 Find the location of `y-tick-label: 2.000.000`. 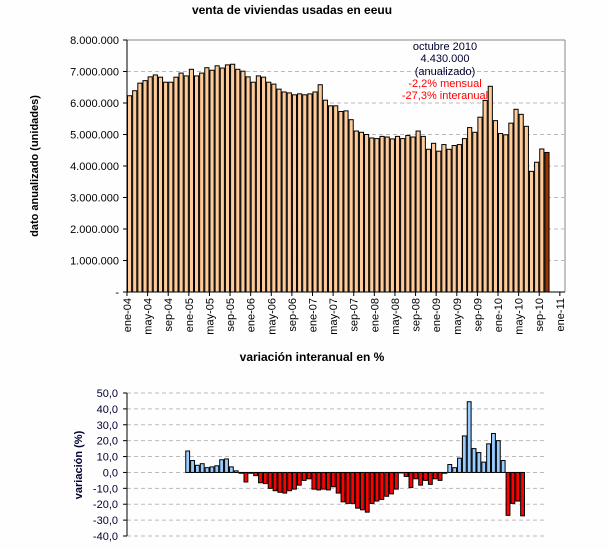

y-tick-label: 2.000.000 is located at coordinates (94, 230).